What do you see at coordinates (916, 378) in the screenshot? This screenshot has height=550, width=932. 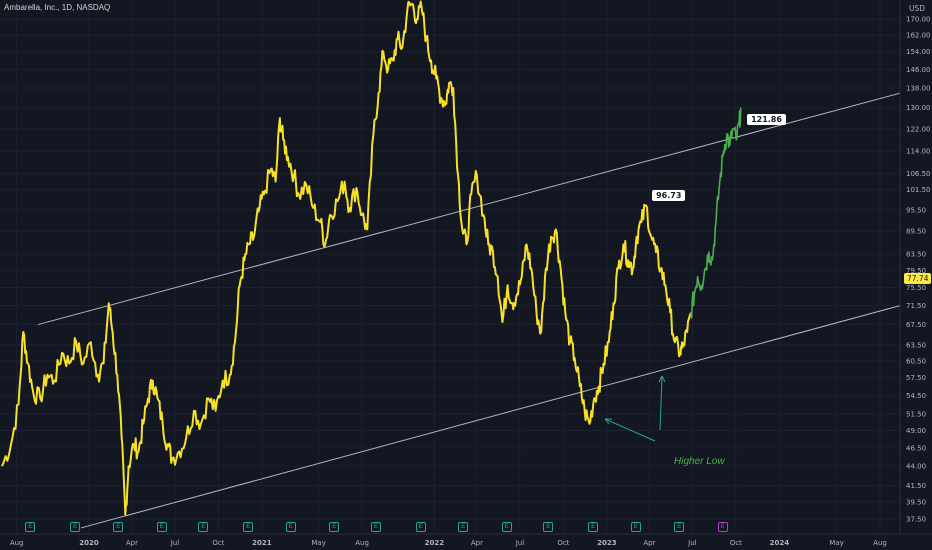 I see `price-tick-label: 57.50` at bounding box center [916, 378].